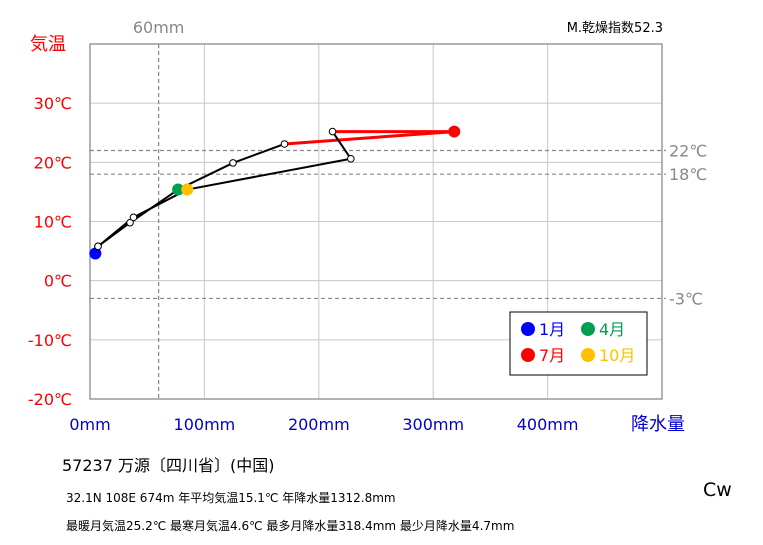  What do you see at coordinates (552, 329) in the screenshot?
I see `legend-label: 1月` at bounding box center [552, 329].